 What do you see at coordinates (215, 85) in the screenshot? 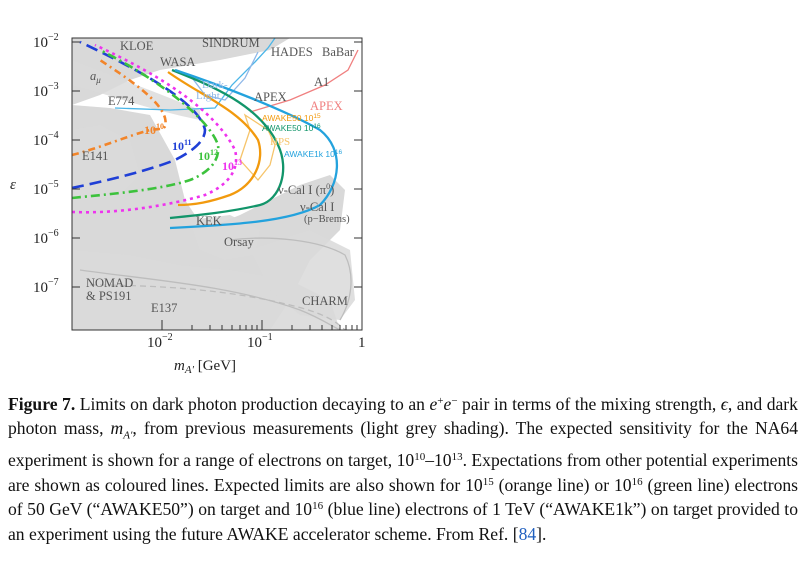
I see `dark-light-label: Dark-` at bounding box center [215, 85].